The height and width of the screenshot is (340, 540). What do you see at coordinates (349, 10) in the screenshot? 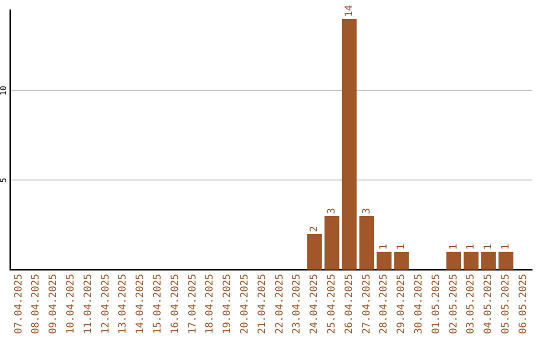
I see `data-label: 14` at bounding box center [349, 10].